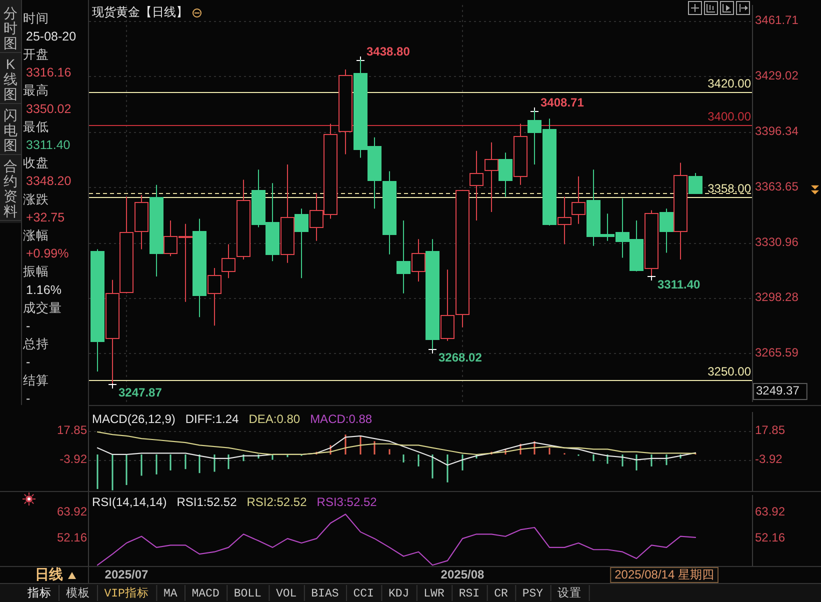 The image size is (821, 602). Describe the element at coordinates (11, 130) in the screenshot. I see `text: 闪电图` at that location.